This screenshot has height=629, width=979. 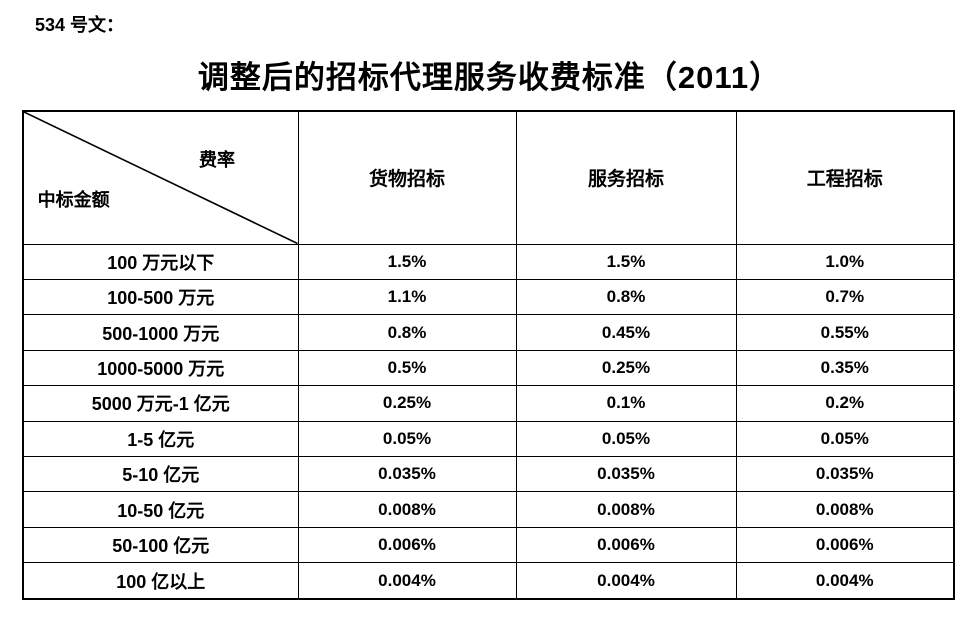 What do you see at coordinates (80, 25) in the screenshot?
I see `document-number-label: 534 号文：` at bounding box center [80, 25].